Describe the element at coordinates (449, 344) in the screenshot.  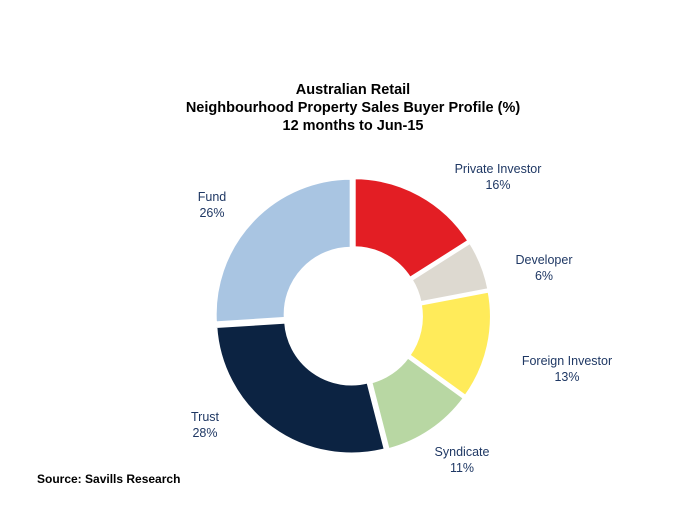
I see `donut-slice-foreign-investor` at that location.